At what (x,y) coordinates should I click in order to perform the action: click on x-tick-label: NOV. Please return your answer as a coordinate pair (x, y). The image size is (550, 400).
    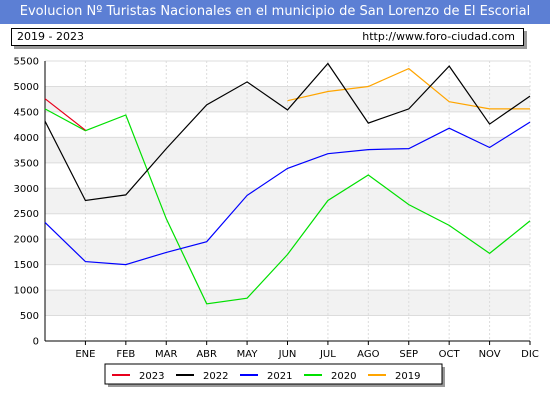
    Looking at the image, I should click on (490, 354).